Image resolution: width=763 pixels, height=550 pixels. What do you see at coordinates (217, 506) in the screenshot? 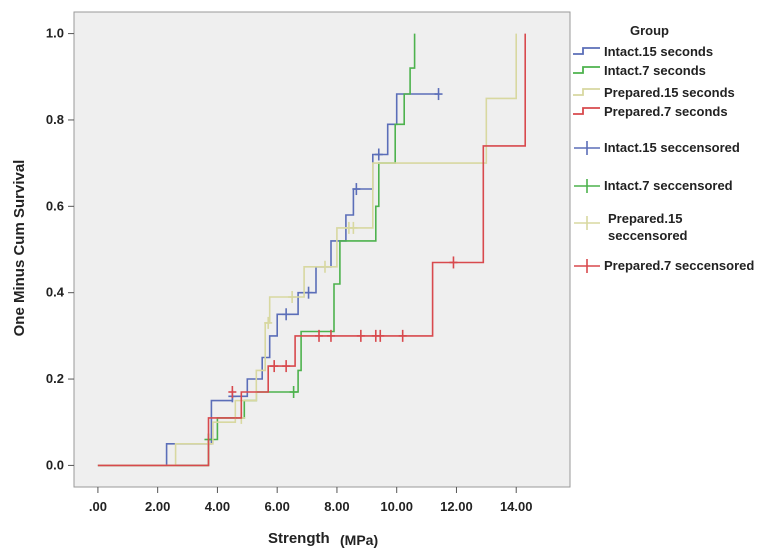
I see `x-tick-label: 4.00` at bounding box center [217, 506].